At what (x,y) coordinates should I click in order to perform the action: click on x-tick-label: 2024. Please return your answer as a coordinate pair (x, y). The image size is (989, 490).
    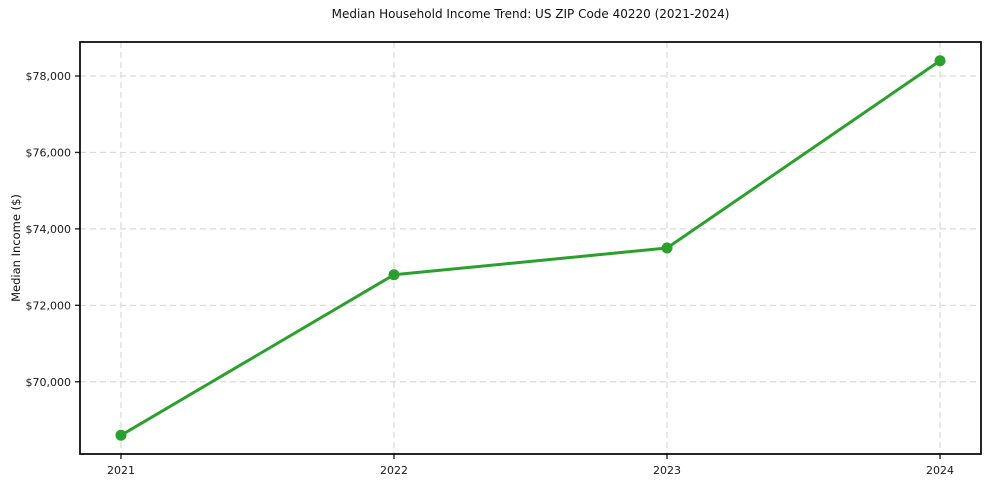
    Looking at the image, I should click on (940, 470).